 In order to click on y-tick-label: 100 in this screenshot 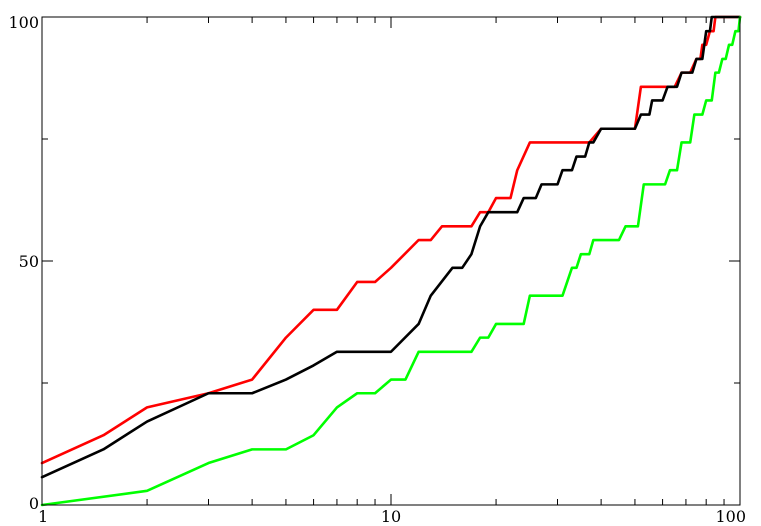, I will do `click(23, 22)`.